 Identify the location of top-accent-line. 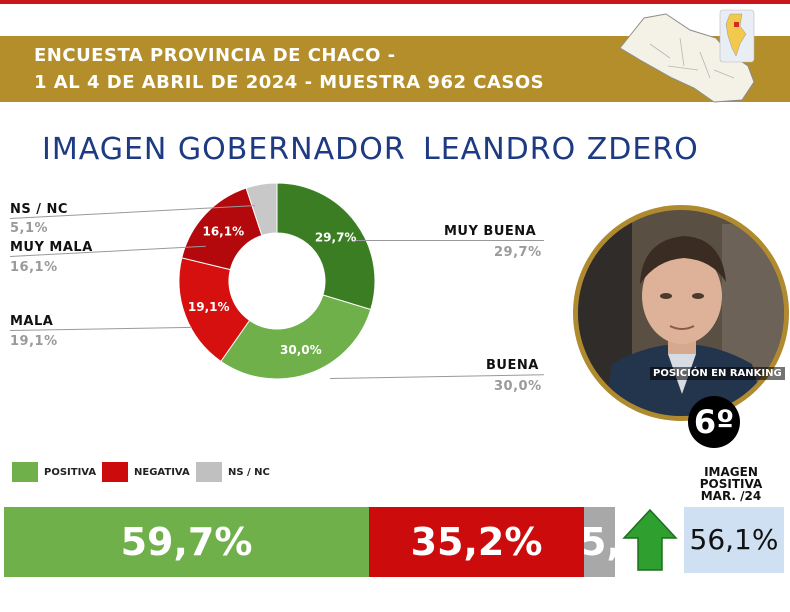
(395, 2).